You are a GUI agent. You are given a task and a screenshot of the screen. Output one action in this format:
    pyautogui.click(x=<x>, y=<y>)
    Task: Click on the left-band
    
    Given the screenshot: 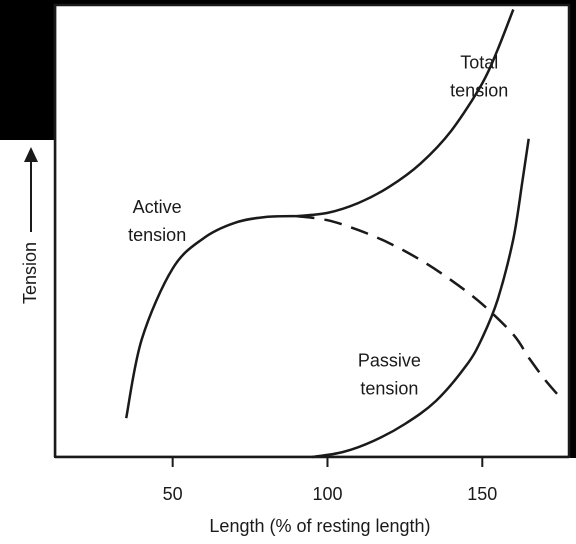 What is the action you would take?
    pyautogui.click(x=27, y=299)
    